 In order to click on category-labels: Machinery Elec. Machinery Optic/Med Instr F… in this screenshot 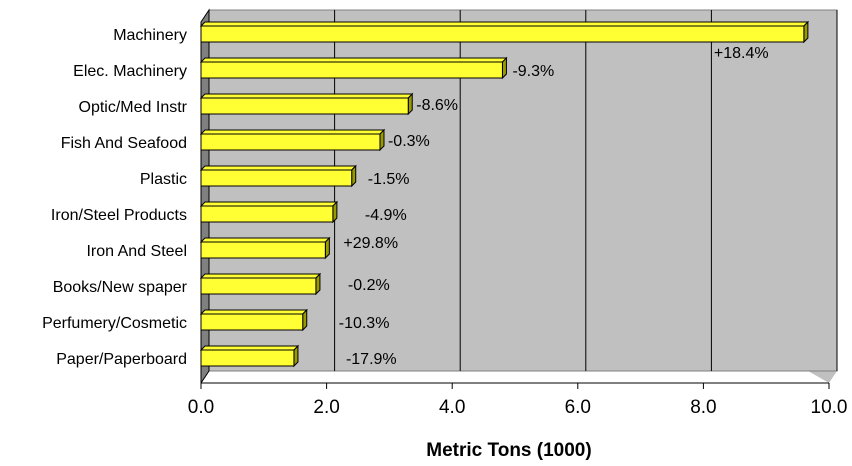, I will do `click(115, 197)`.